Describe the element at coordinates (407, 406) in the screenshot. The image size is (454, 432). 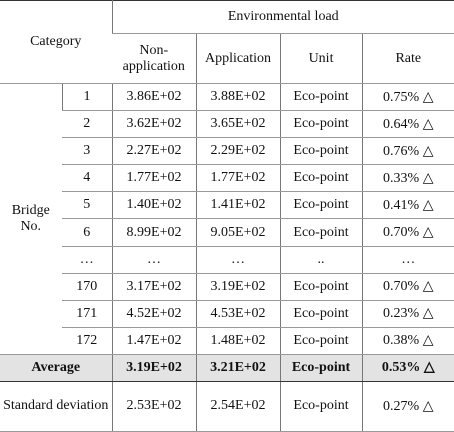
I see `cell: 0.27% △` at that location.